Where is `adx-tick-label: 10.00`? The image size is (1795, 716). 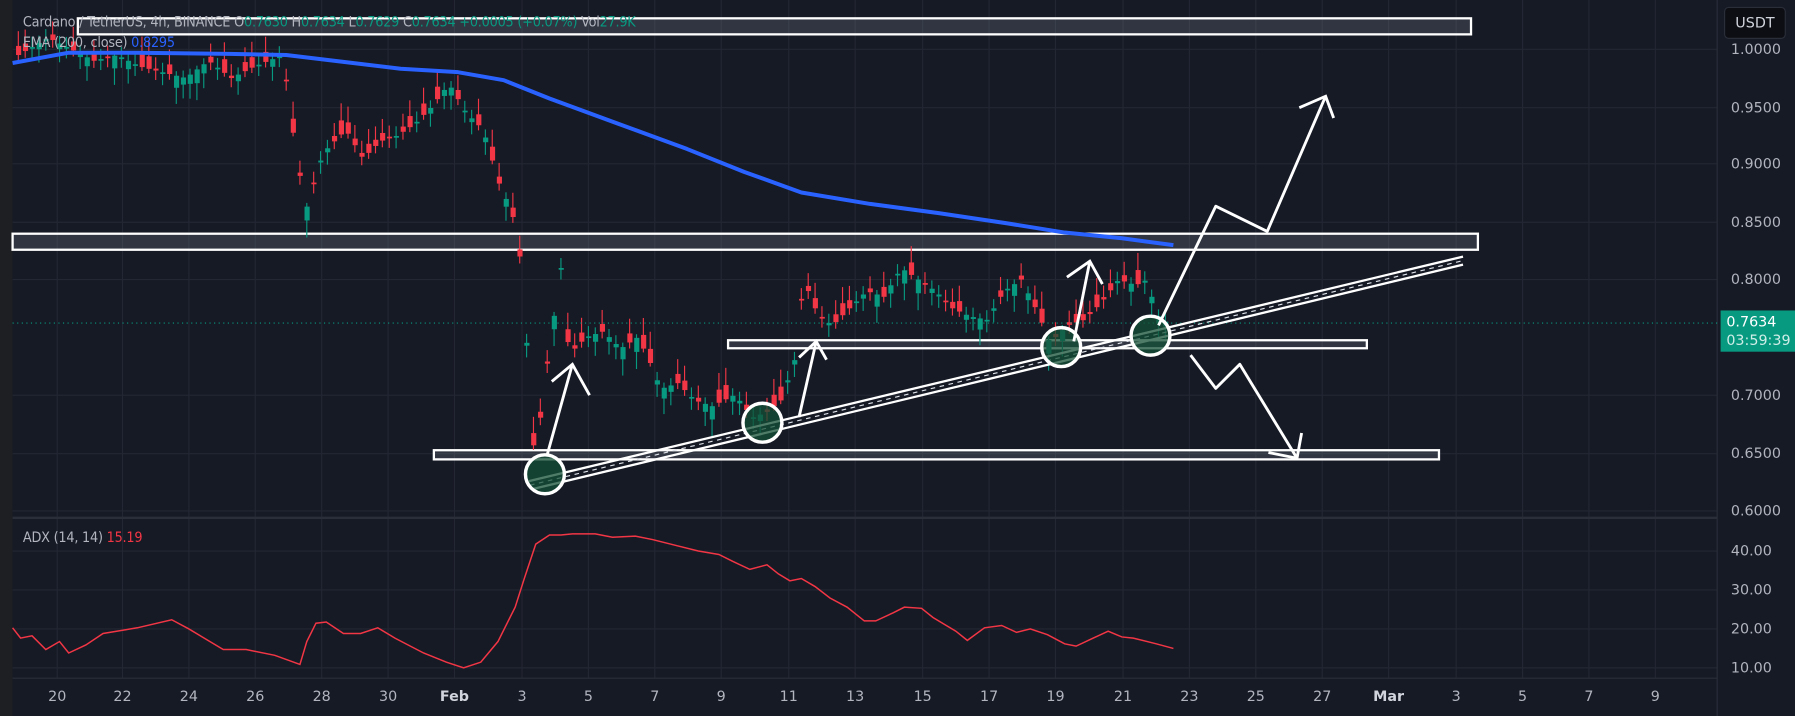 adx-tick-label: 10.00 is located at coordinates (1751, 667).